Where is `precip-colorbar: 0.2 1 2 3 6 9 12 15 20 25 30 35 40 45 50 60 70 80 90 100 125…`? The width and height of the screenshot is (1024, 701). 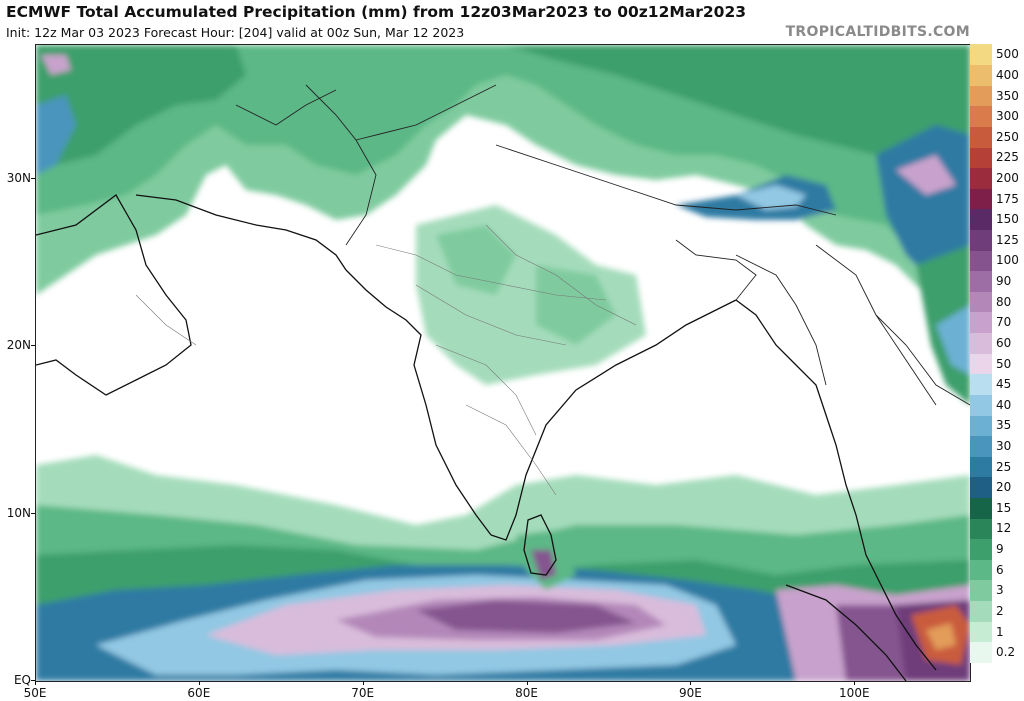
precip-colorbar: 0.2 1 2 3 6 9 12 15 20 25 30 35 40 45 50 60 70 80 90 100 125… is located at coordinates (996, 362).